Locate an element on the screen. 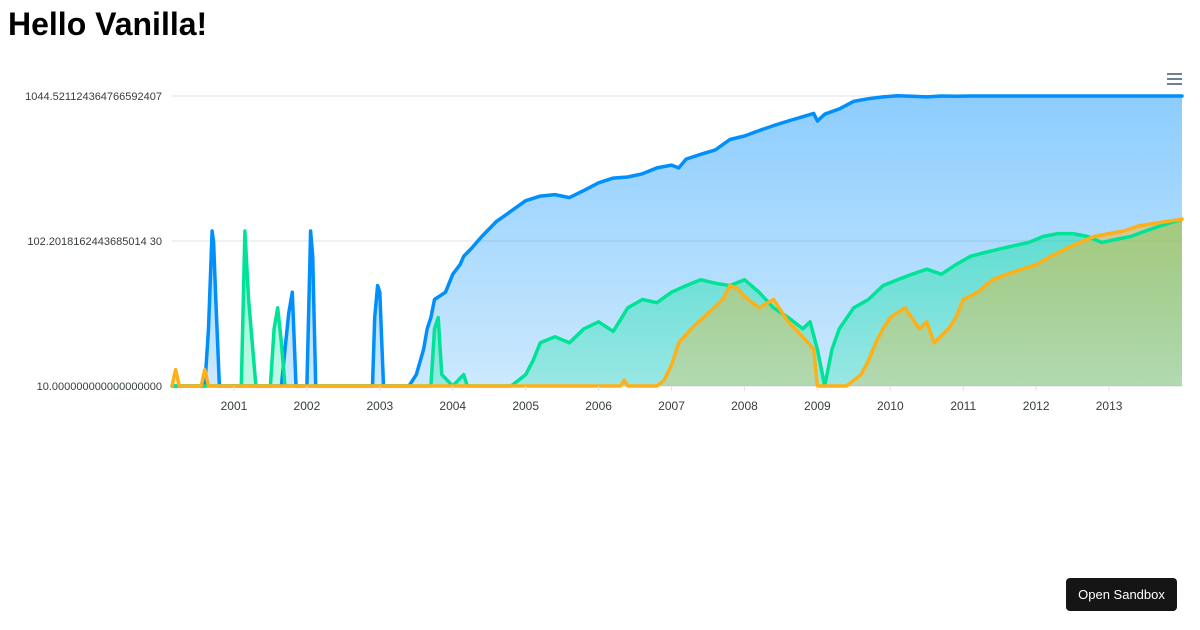 The height and width of the screenshot is (630, 1200). y-tick-label: 102.2018162443685014 30 is located at coordinates (94, 242).